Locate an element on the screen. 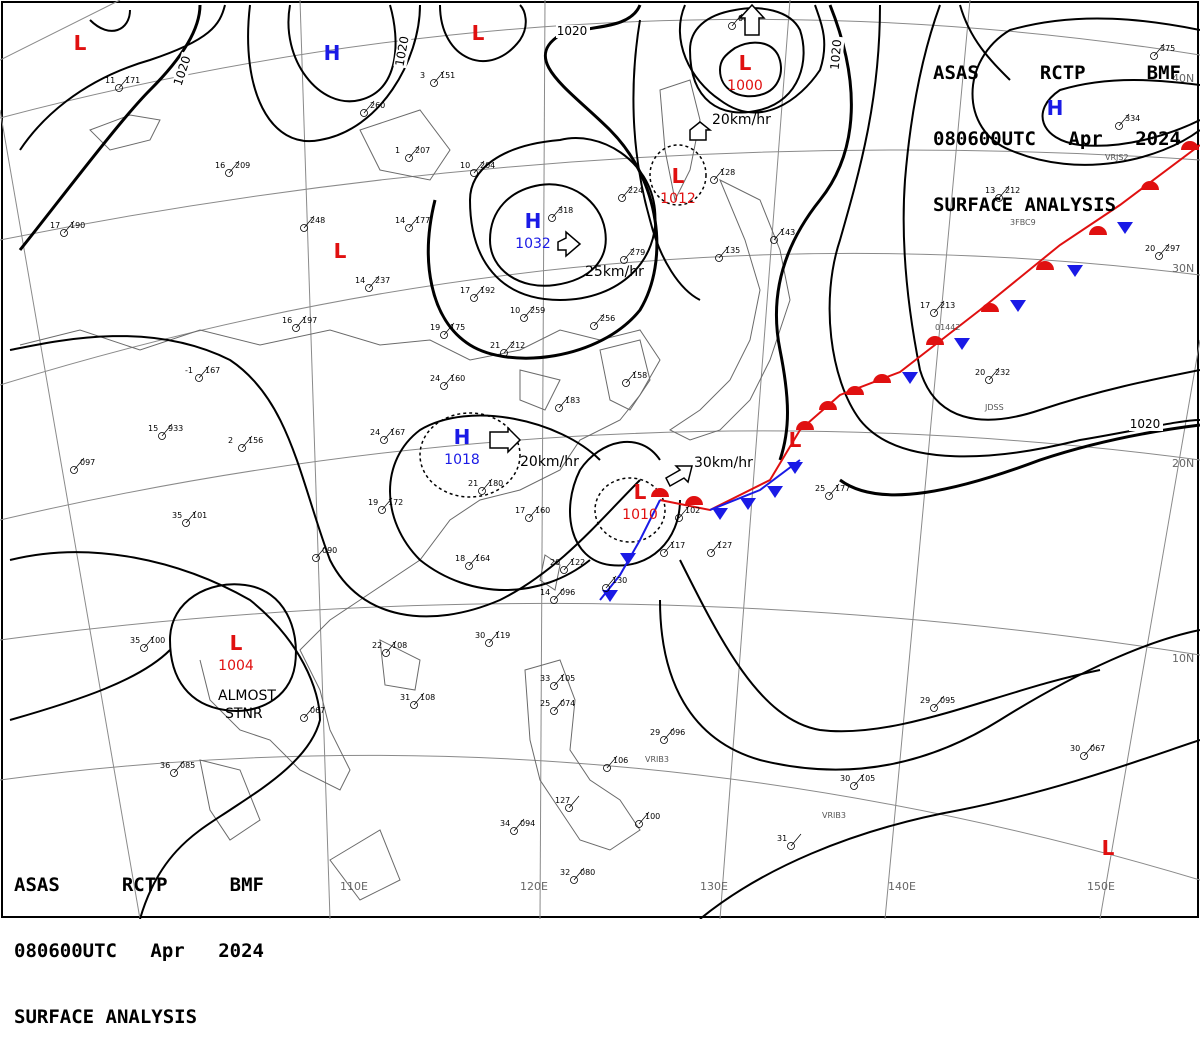 The image size is (1200, 1050). station-pressure: 117 is located at coordinates (677, 545).